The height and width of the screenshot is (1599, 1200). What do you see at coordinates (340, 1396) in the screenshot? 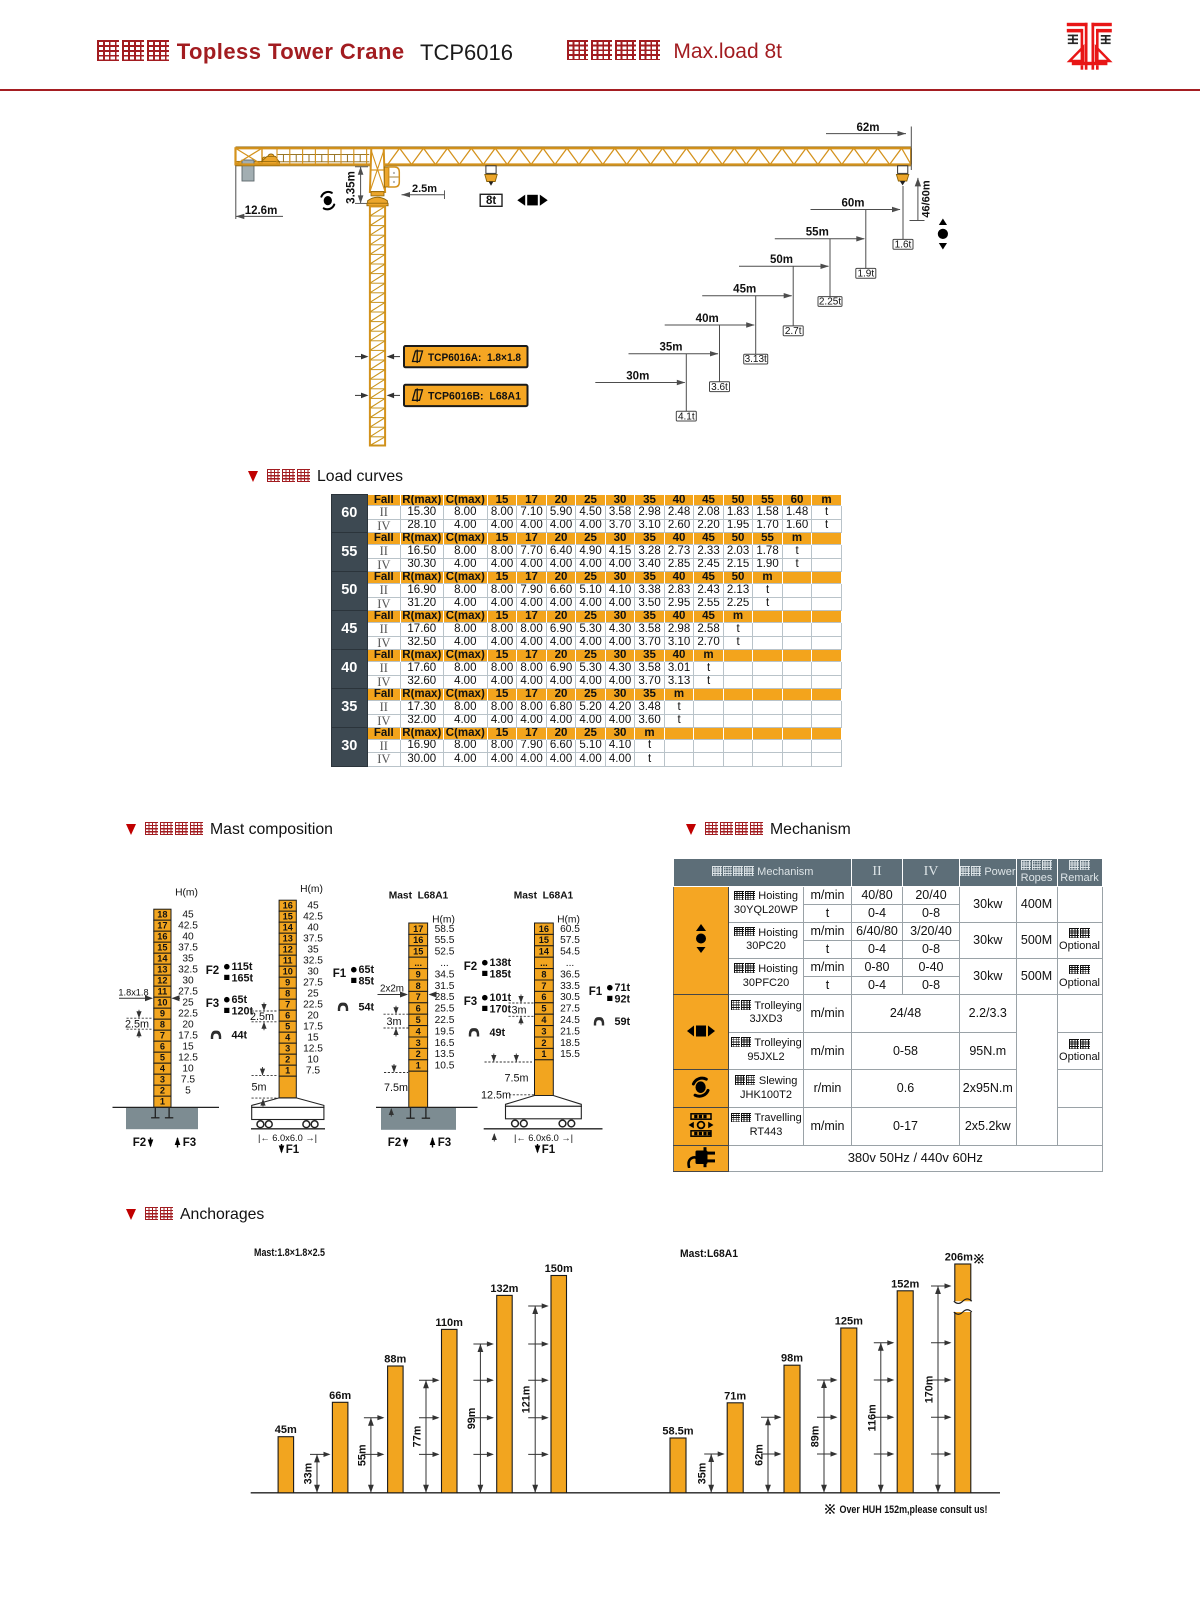
I see `svg-text: 66m` at bounding box center [340, 1396].